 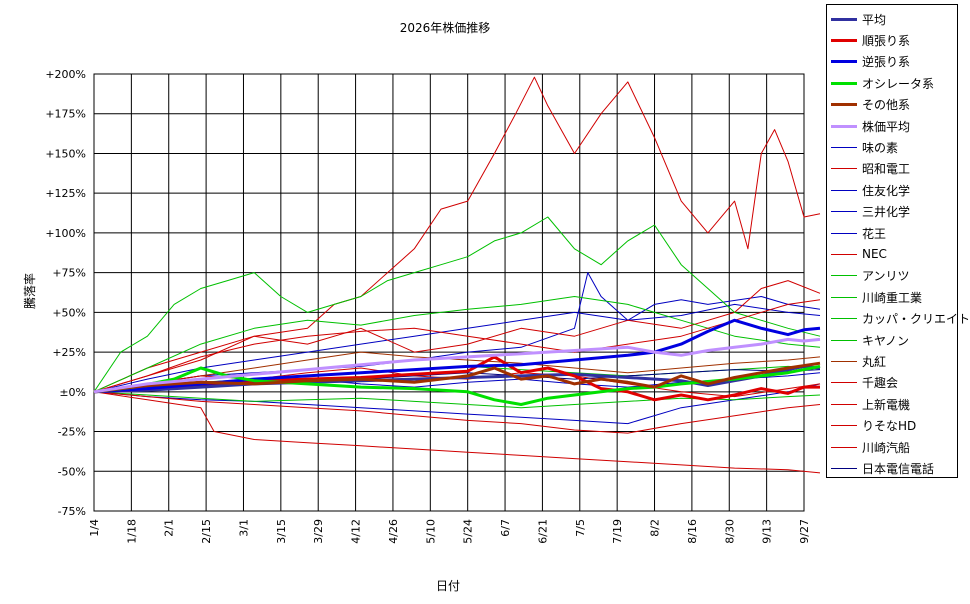 What do you see at coordinates (767, 531) in the screenshot?
I see `x-tick-label: 9/13` at bounding box center [767, 531].